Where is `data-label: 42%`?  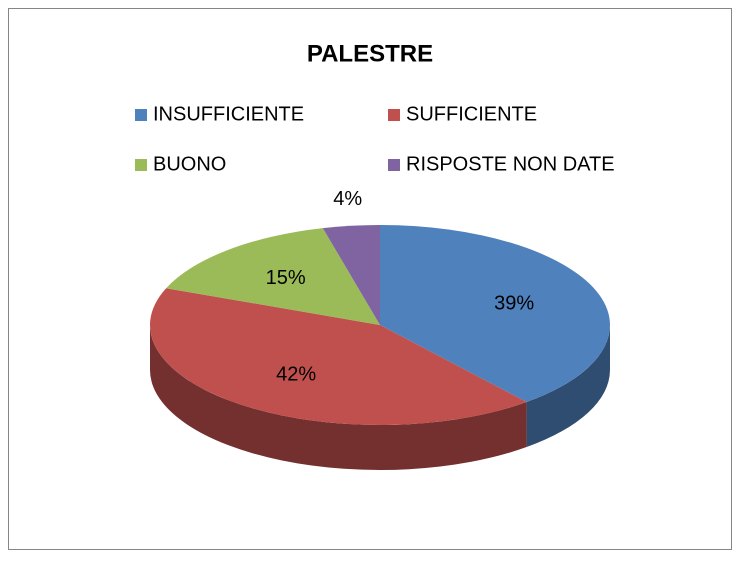
data-label: 42% is located at coordinates (296, 374).